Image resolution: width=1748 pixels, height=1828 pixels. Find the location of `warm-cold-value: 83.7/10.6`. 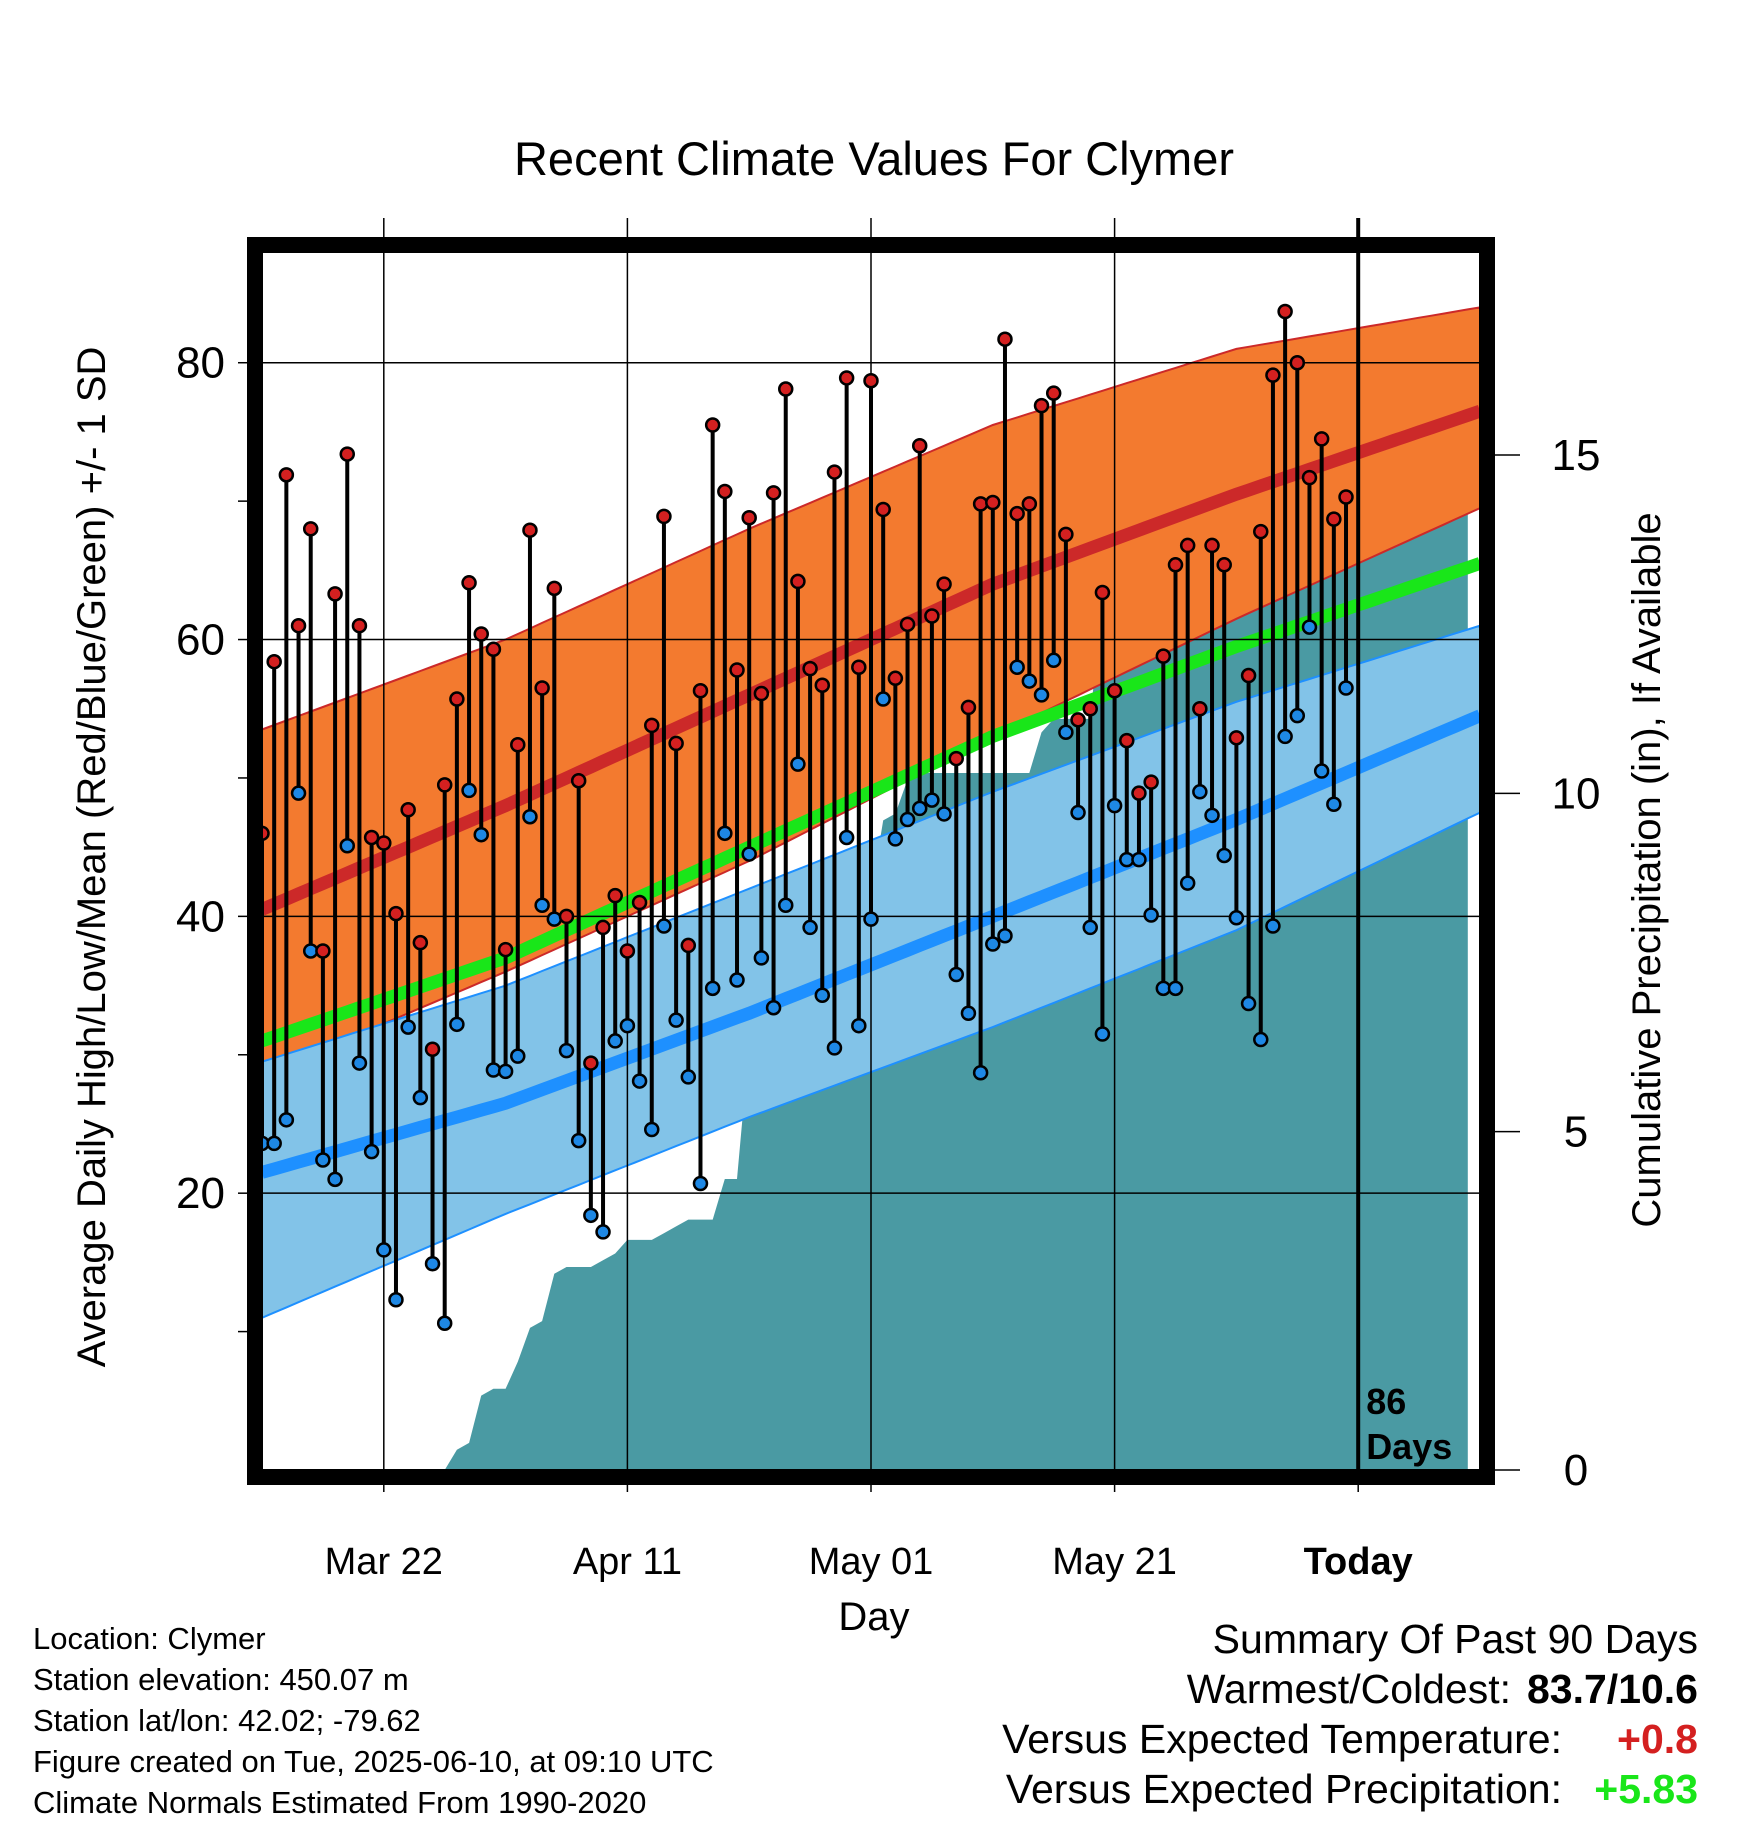

warm-cold-value: 83.7/10.6 is located at coordinates (1612, 1689).